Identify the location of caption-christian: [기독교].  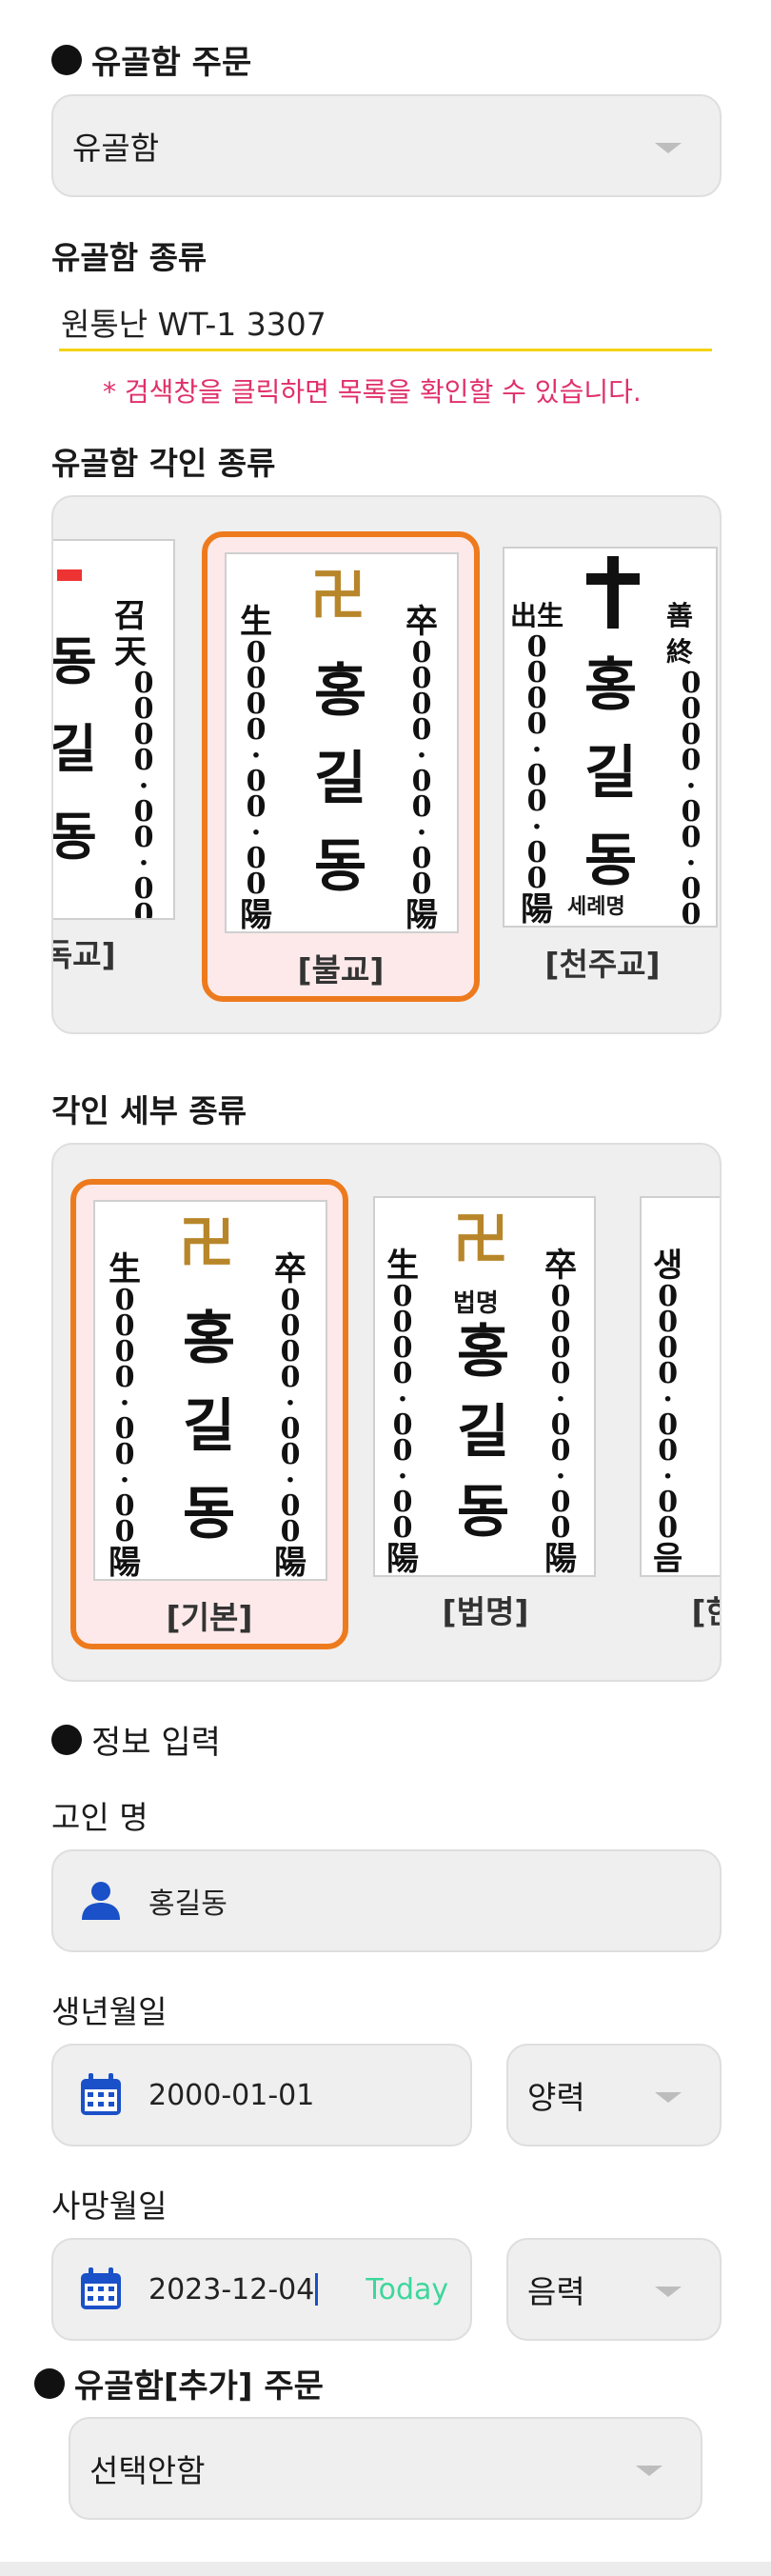
(84, 954).